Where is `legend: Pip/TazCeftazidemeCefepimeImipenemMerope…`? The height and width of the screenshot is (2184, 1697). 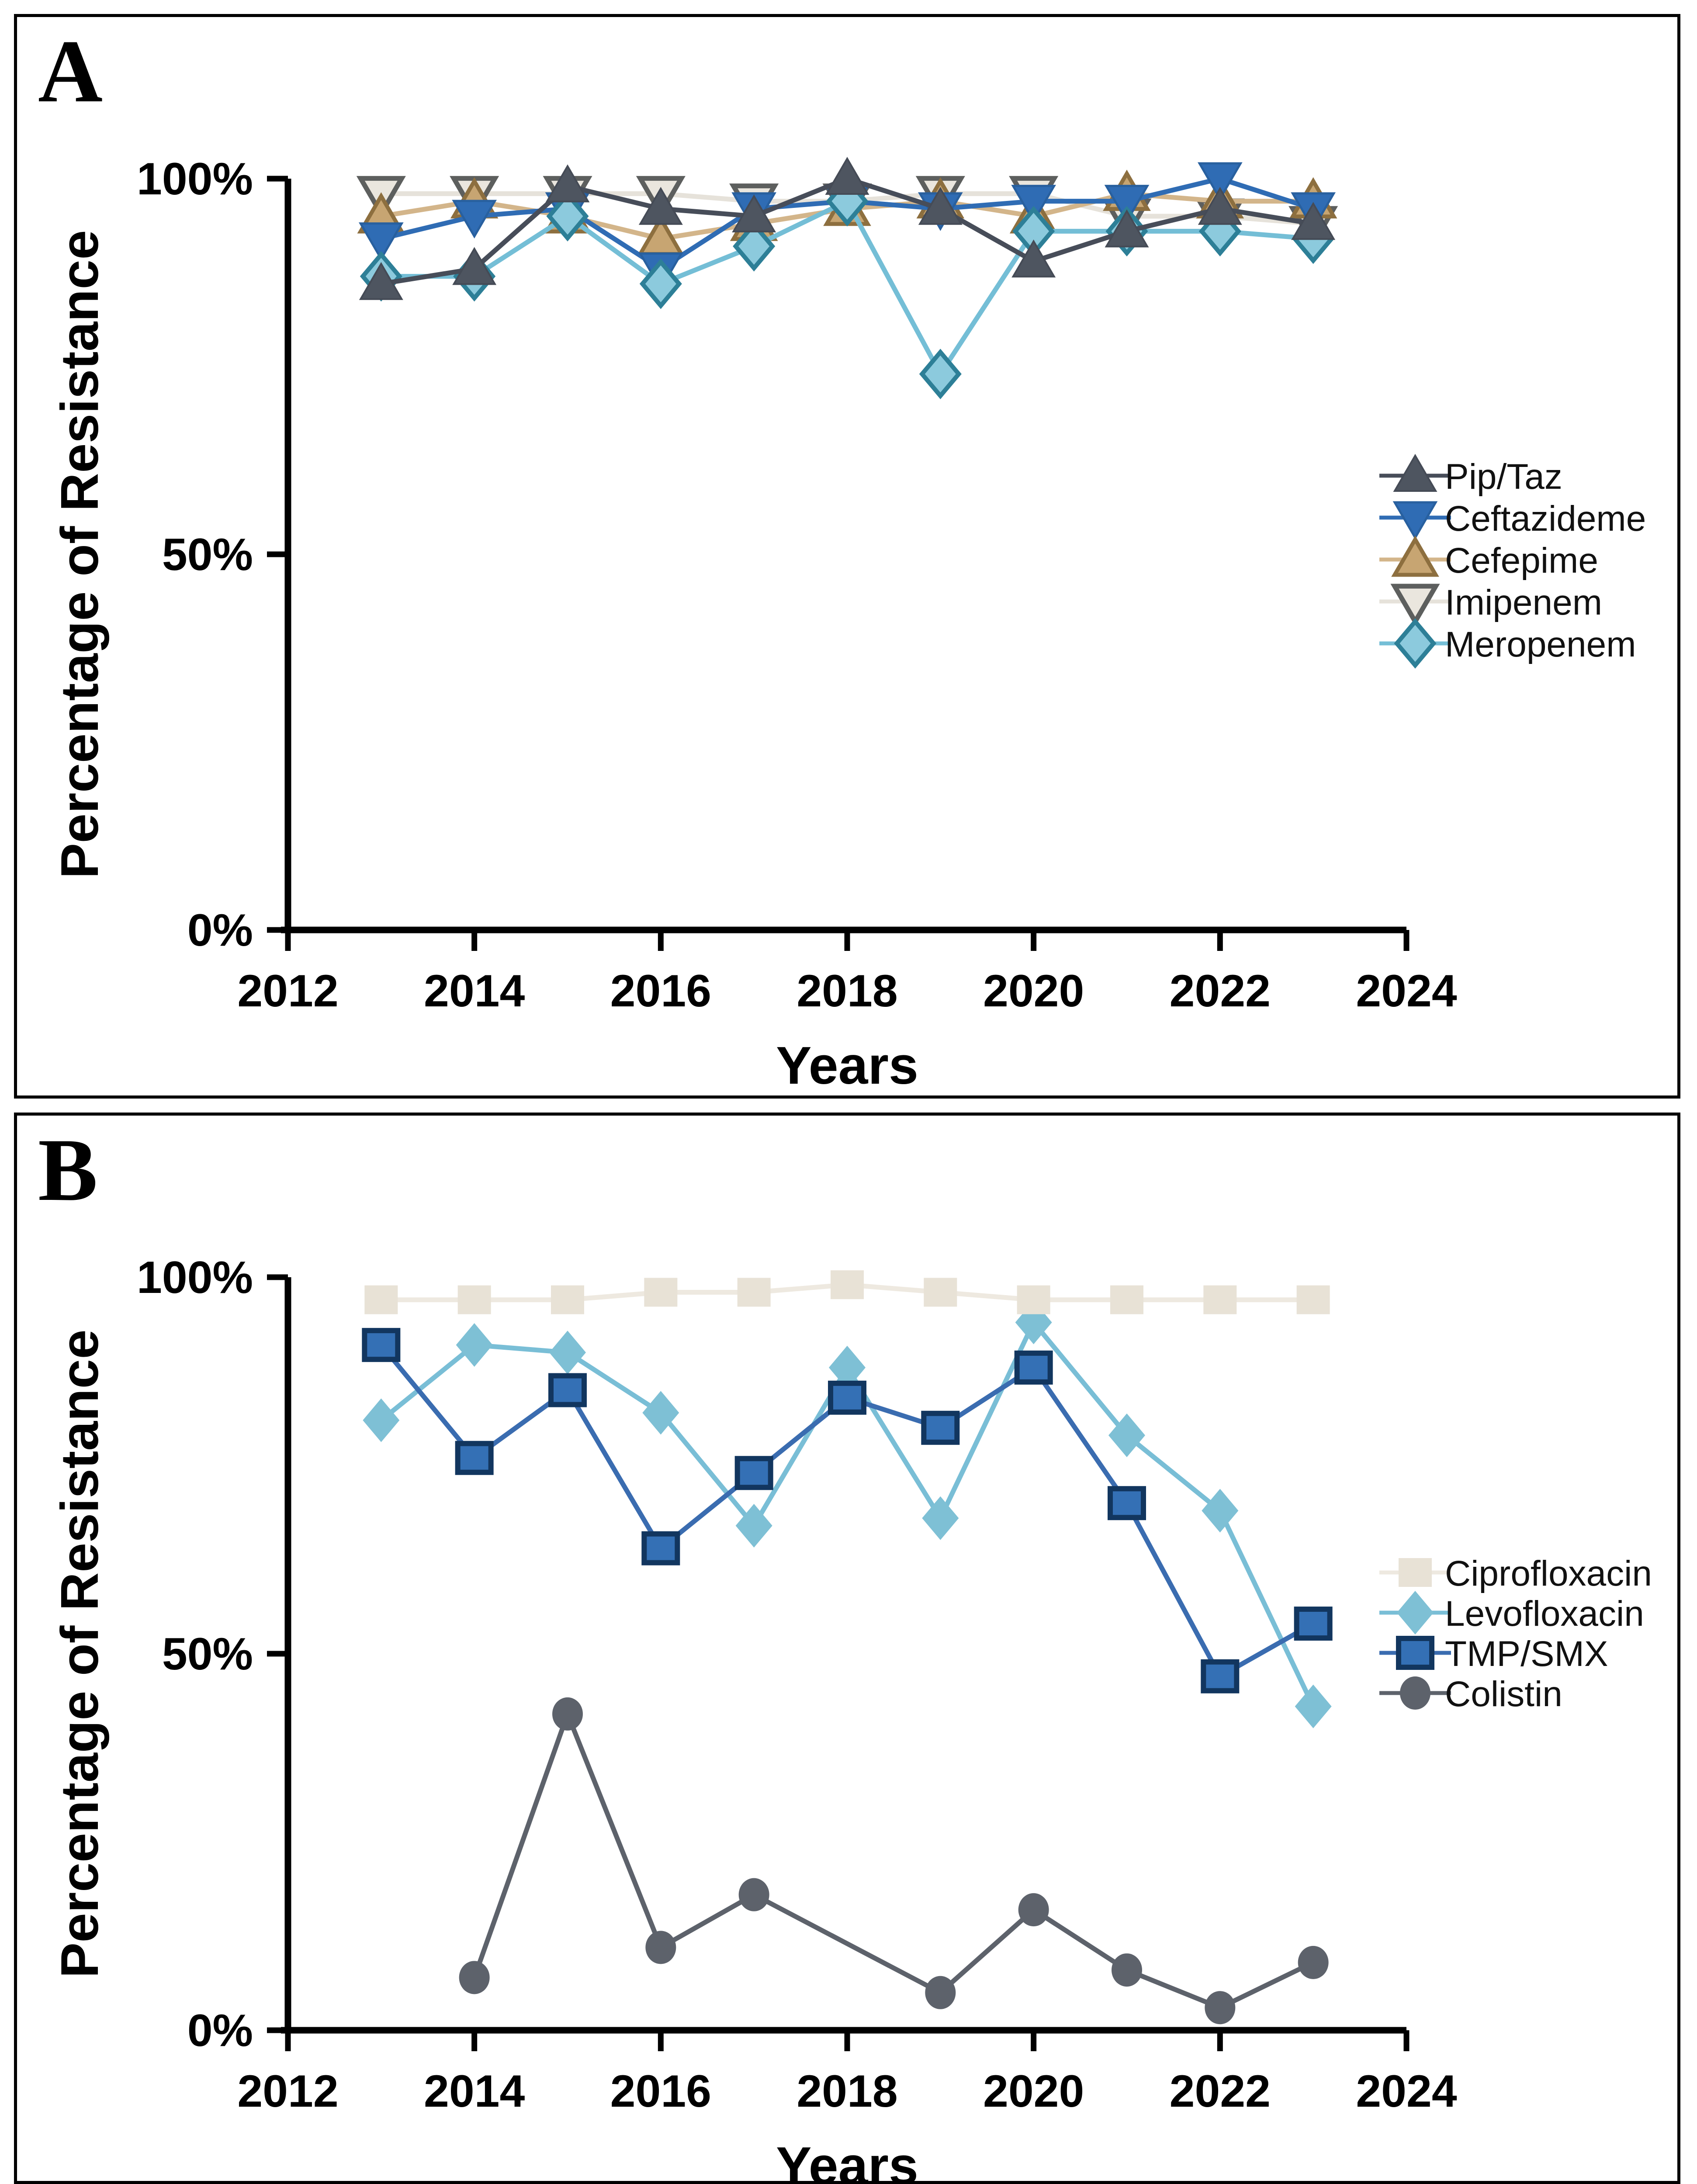
legend: Pip/TazCeftazidemeCefepimeImipenemMerope… is located at coordinates (1512, 561).